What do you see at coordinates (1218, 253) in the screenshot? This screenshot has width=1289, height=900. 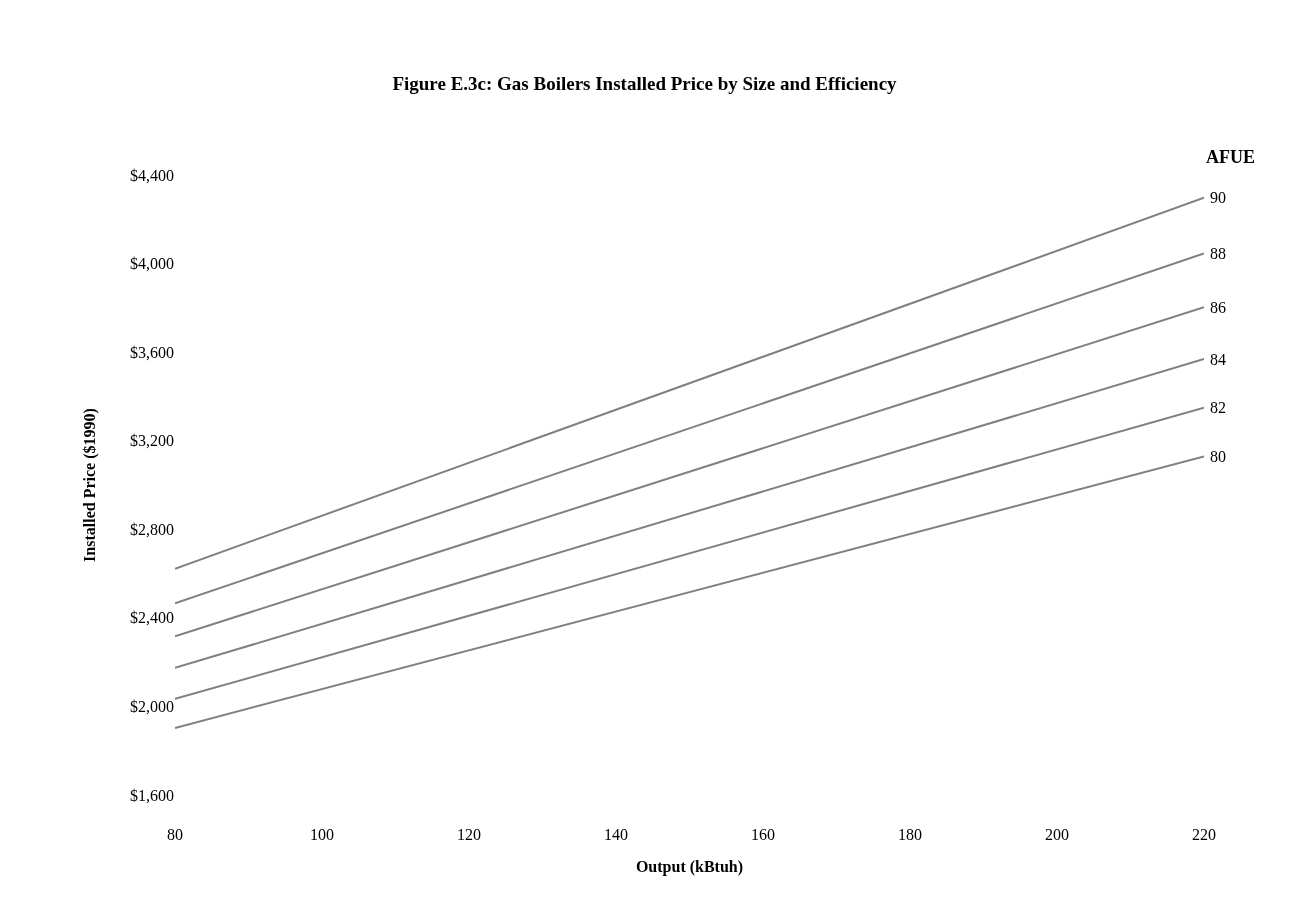 I see `series-label: 88` at bounding box center [1218, 253].